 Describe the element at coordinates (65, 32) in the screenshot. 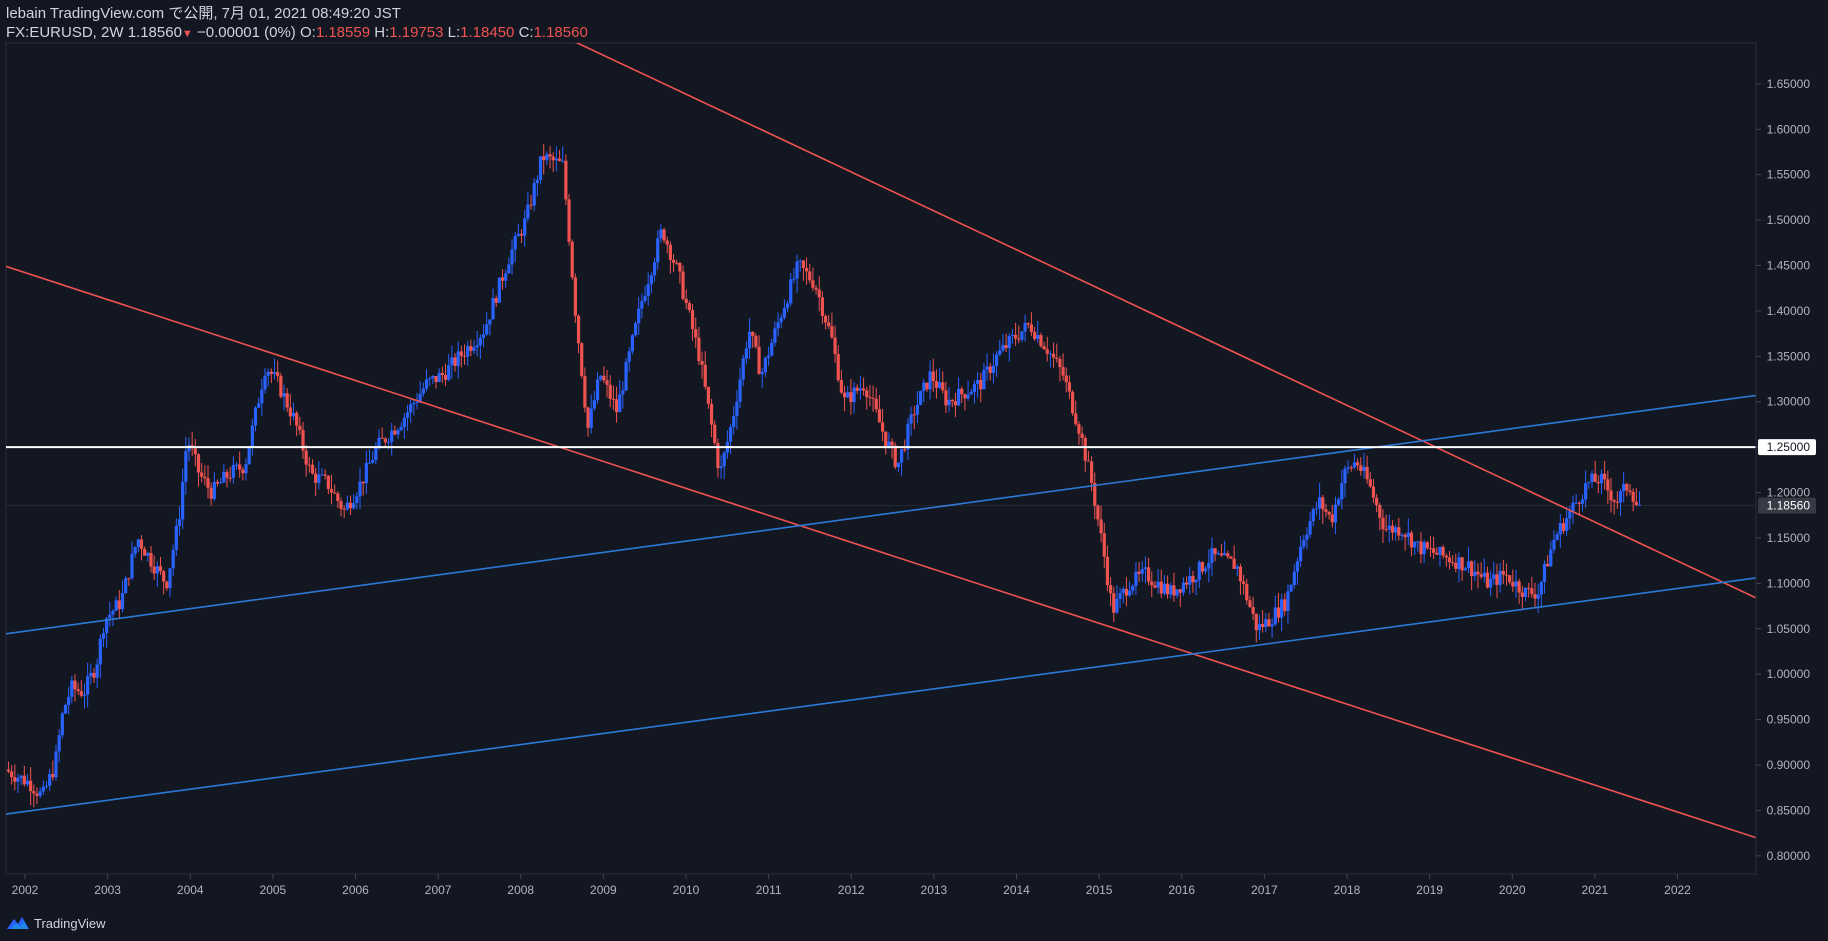

I see `symbol-label: FX:EURUSD, 2W` at that location.